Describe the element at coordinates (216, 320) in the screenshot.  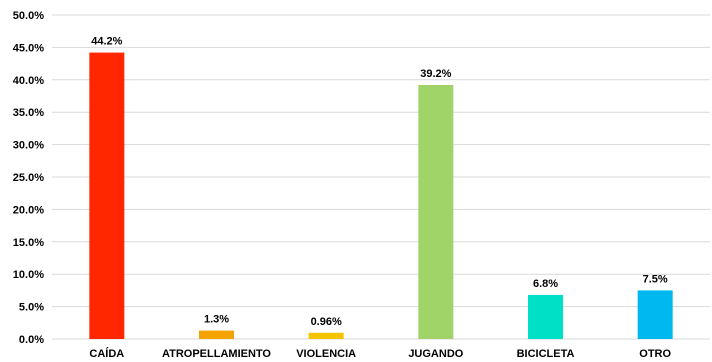
I see `data-label: 1.3%` at that location.